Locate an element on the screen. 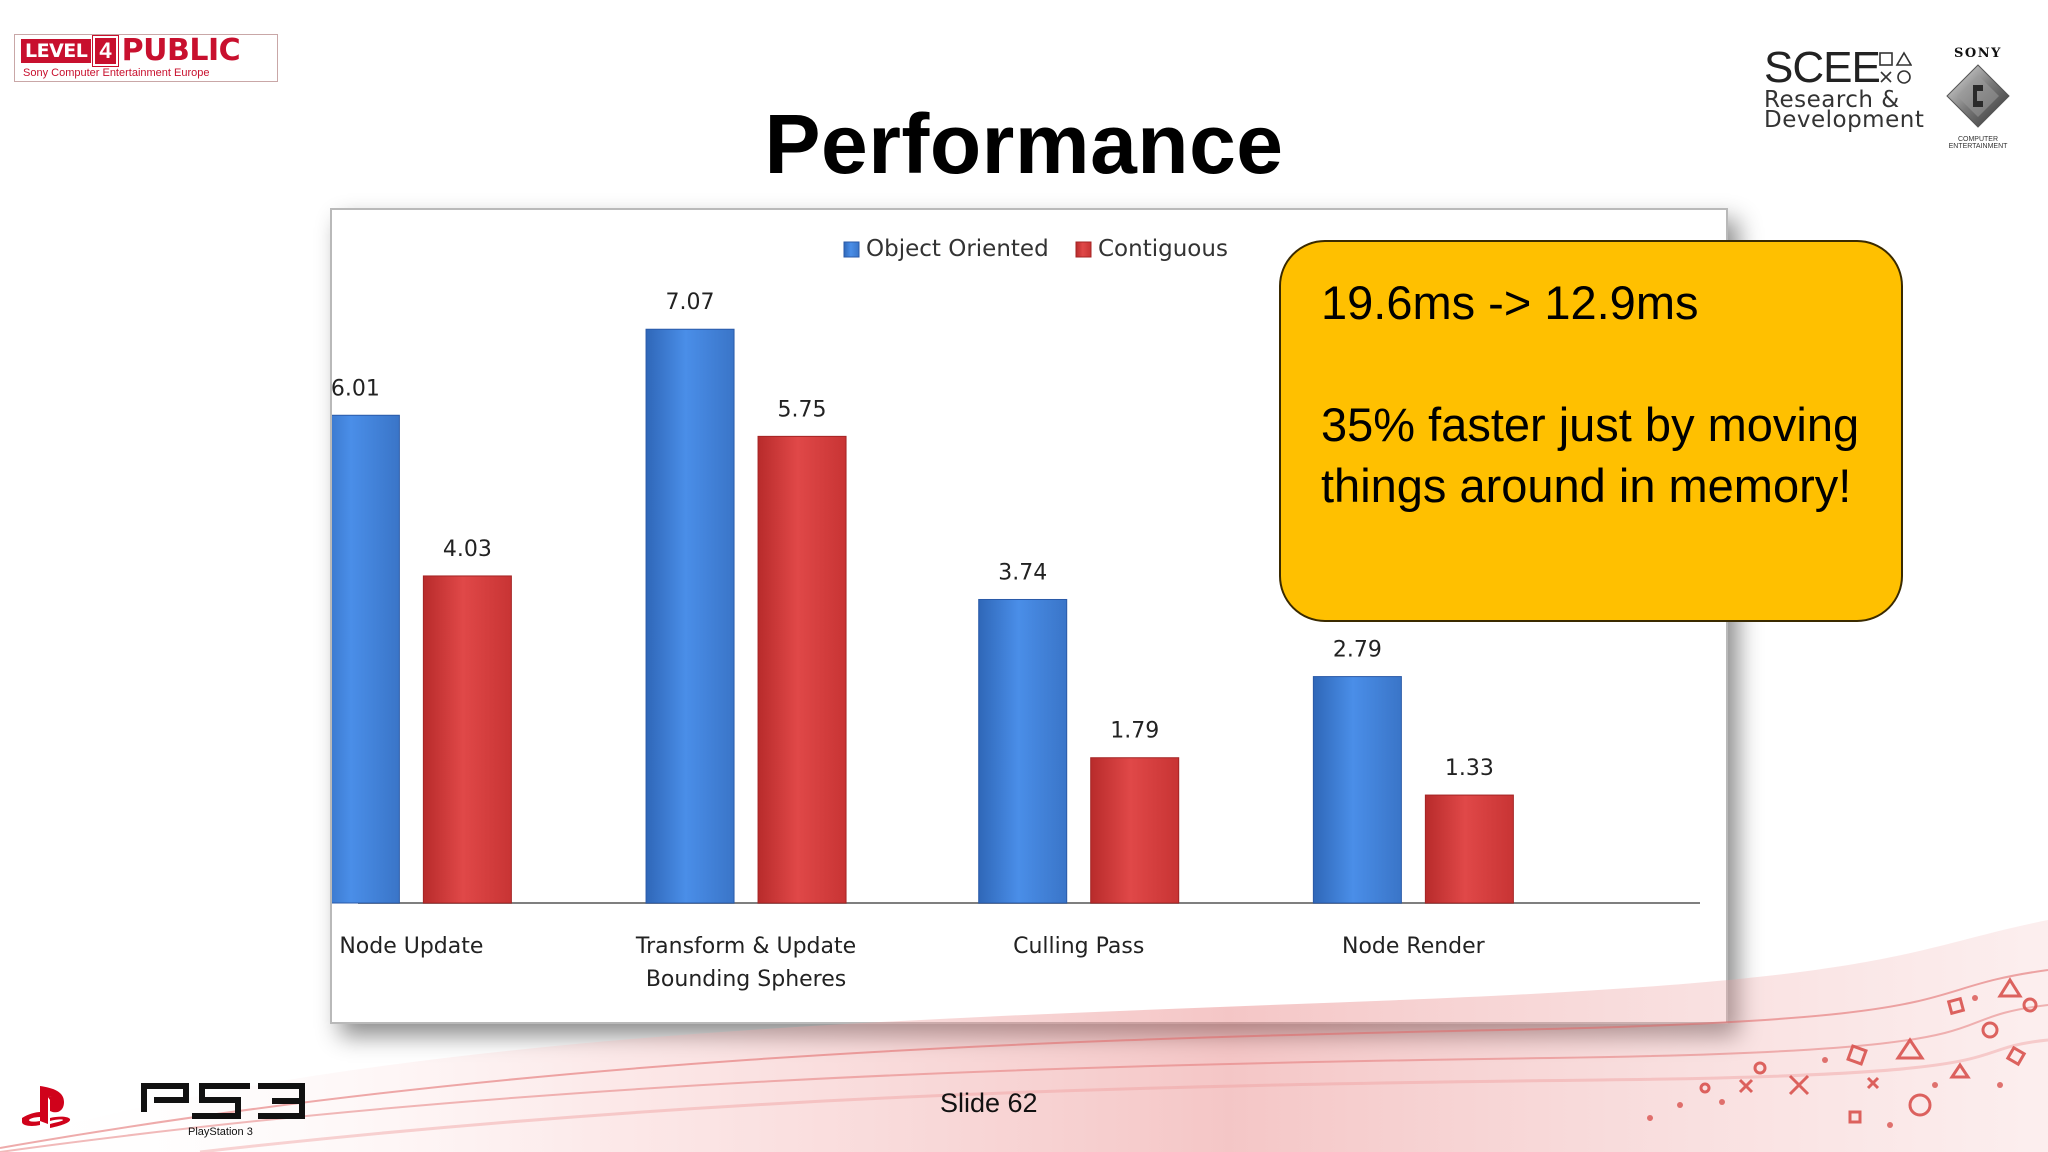  data-label: 6.01 is located at coordinates (356, 388).